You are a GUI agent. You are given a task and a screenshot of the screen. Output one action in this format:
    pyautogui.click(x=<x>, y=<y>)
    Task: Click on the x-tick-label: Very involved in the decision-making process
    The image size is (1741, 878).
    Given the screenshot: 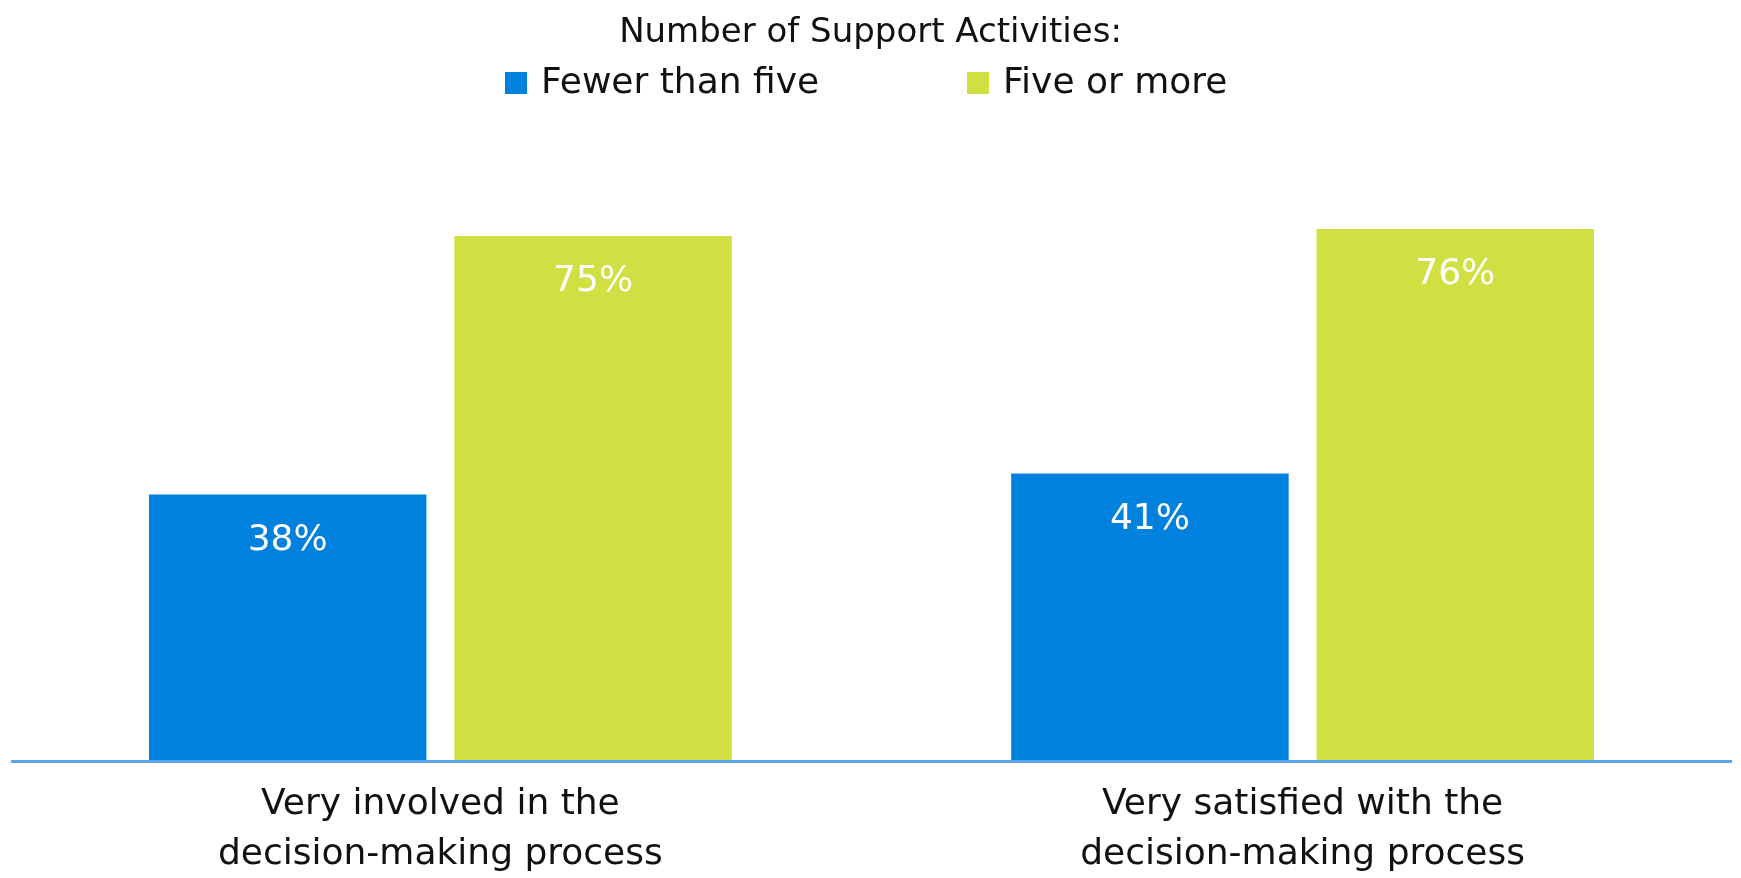 What is the action you would take?
    pyautogui.click(x=440, y=826)
    